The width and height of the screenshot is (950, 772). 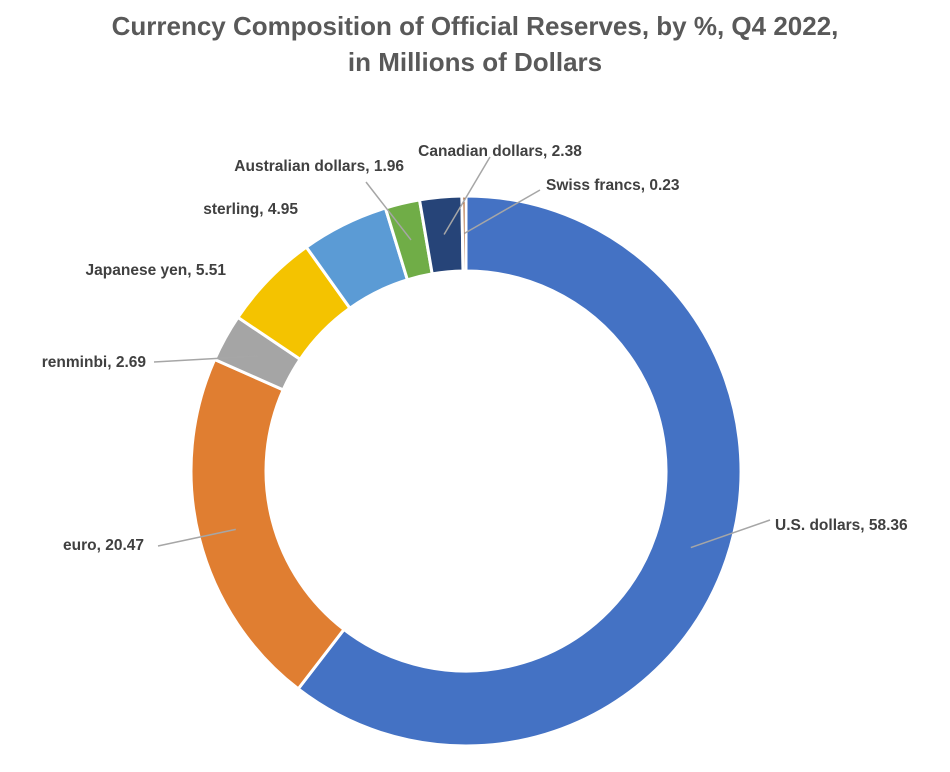 I want to click on data-label-japanese-yen: Japanese yen, 5.51, so click(x=156, y=270).